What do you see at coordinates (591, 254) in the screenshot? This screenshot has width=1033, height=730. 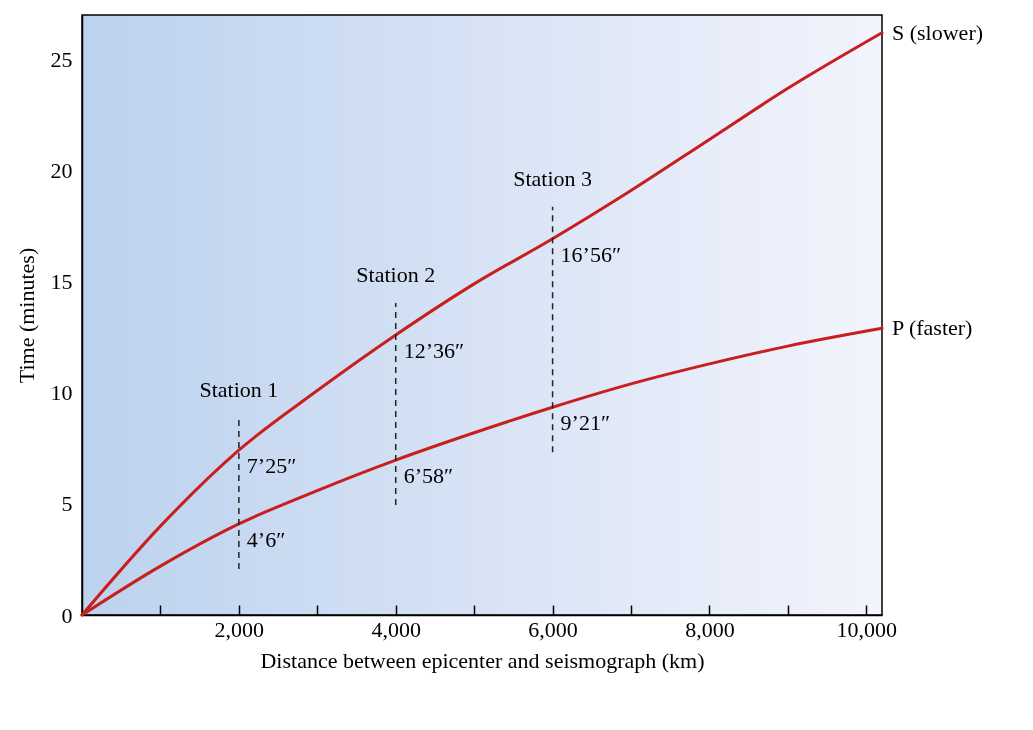 I see `annotation: 16’56″` at bounding box center [591, 254].